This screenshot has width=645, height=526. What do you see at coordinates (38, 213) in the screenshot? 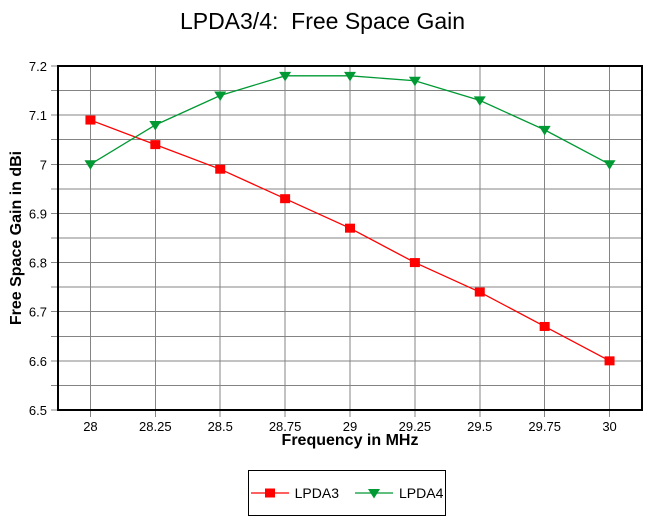
I see `y-tick-label: 6.9` at bounding box center [38, 213].